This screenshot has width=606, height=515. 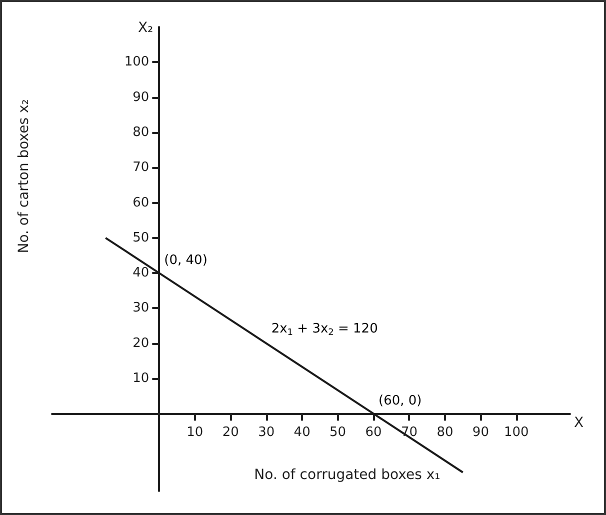 What do you see at coordinates (409, 432) in the screenshot?
I see `x-tick-label: 70` at bounding box center [409, 432].